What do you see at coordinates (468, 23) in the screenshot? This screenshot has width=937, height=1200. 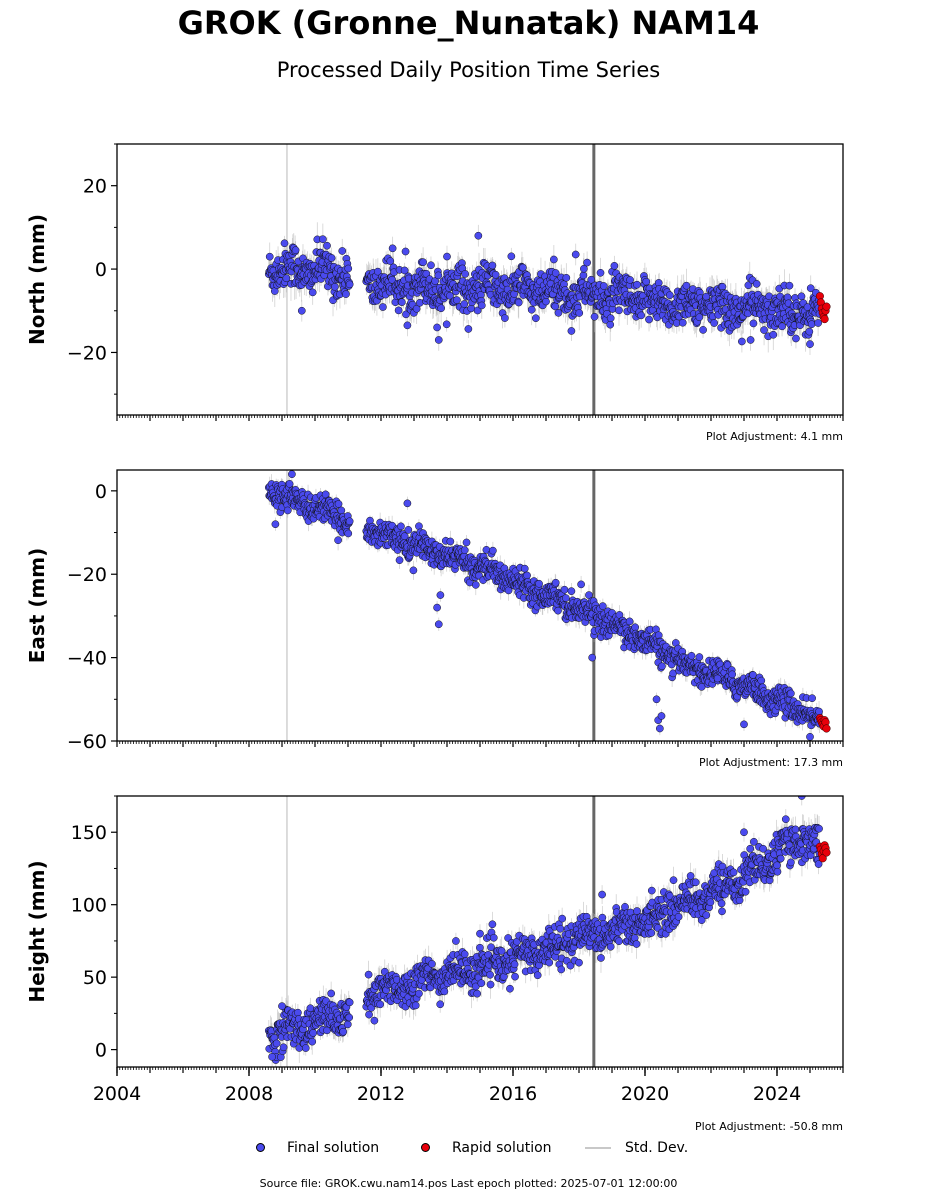 I see `page-title: GROK (Gronne_Nunatak) NAM14` at bounding box center [468, 23].